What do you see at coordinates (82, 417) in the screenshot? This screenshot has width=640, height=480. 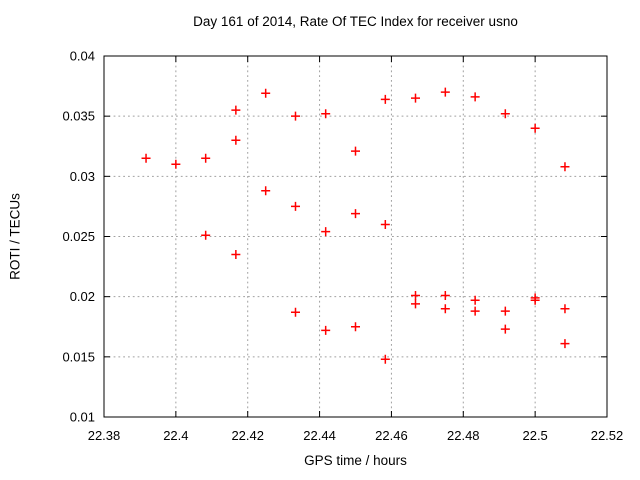 I see `y-tick-label: 0.01` at bounding box center [82, 417].